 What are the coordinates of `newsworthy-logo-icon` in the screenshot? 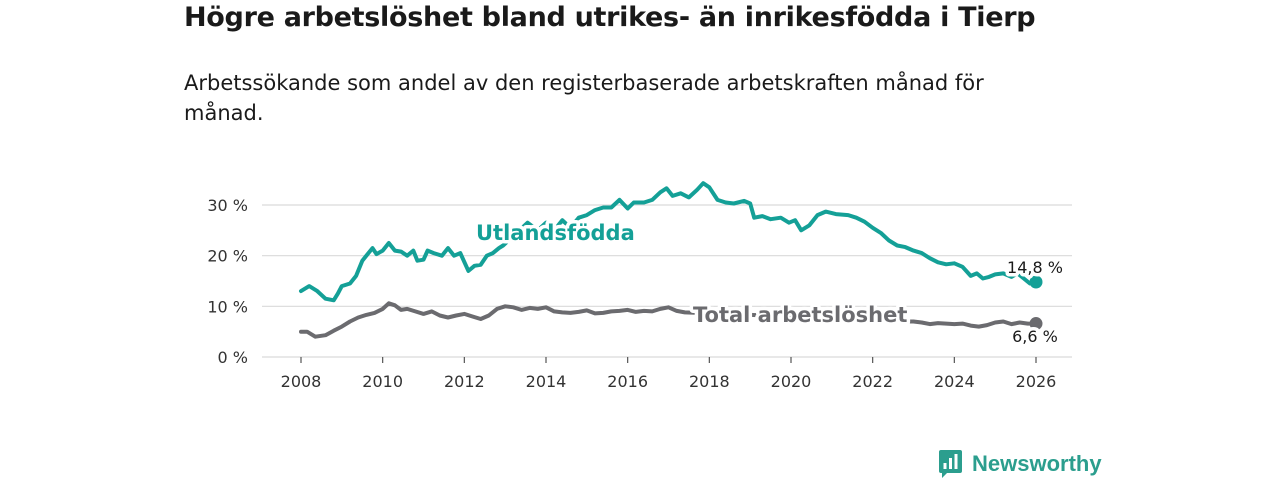 It's located at (950, 464).